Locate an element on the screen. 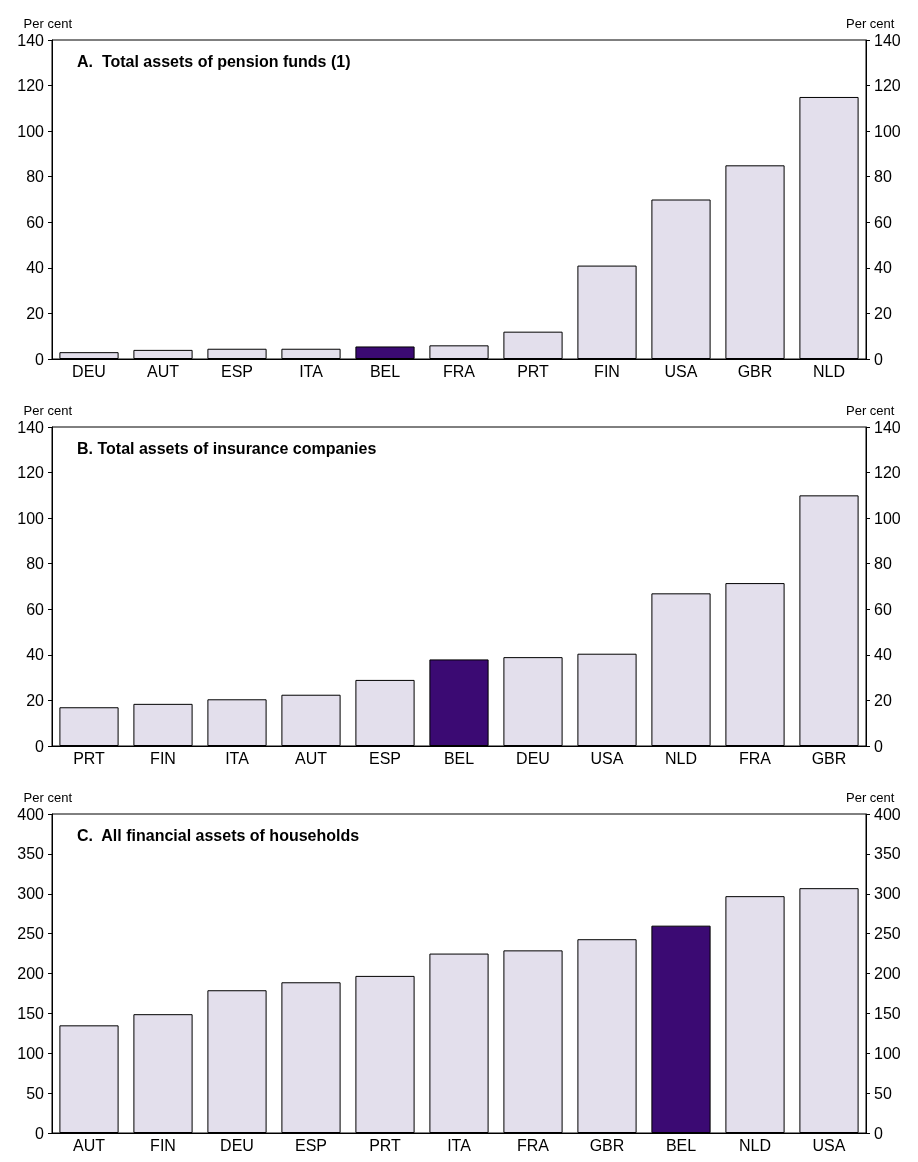  text: C. All financial assets of households is located at coordinates (218, 835).